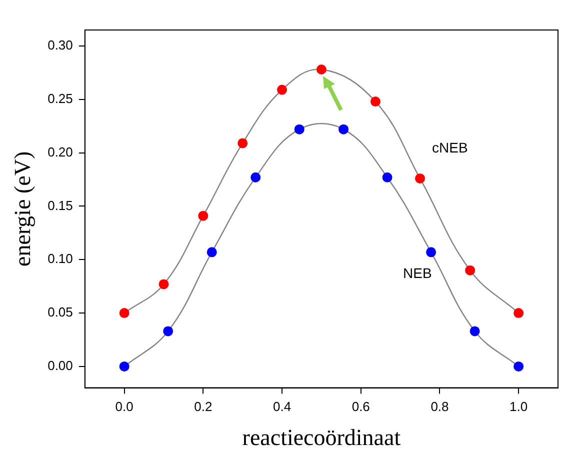 The image size is (568, 461). I want to click on x-tick-label: 0.2, so click(203, 406).